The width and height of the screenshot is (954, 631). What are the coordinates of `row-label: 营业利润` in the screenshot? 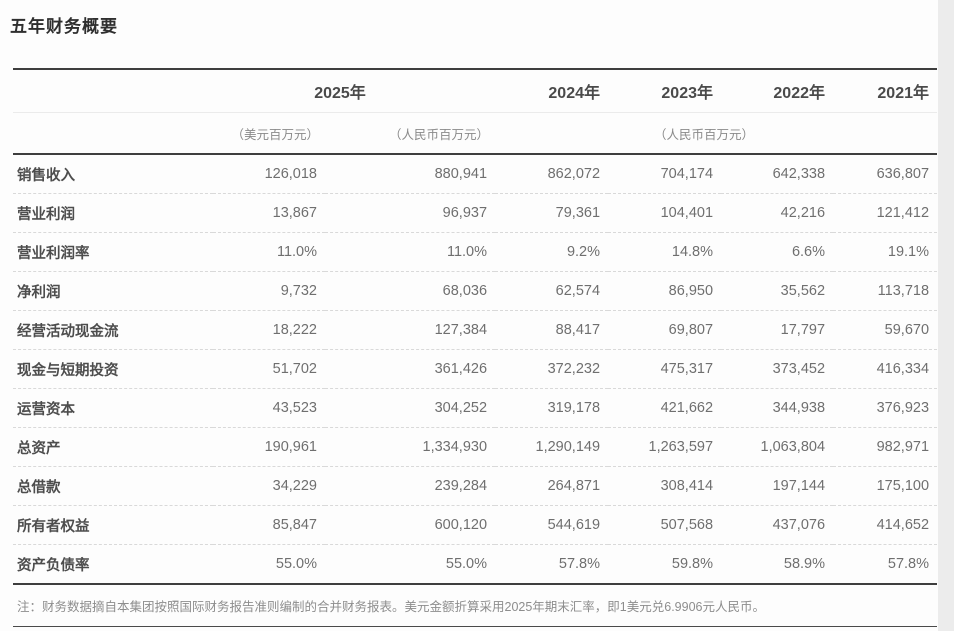 It's located at (113, 213).